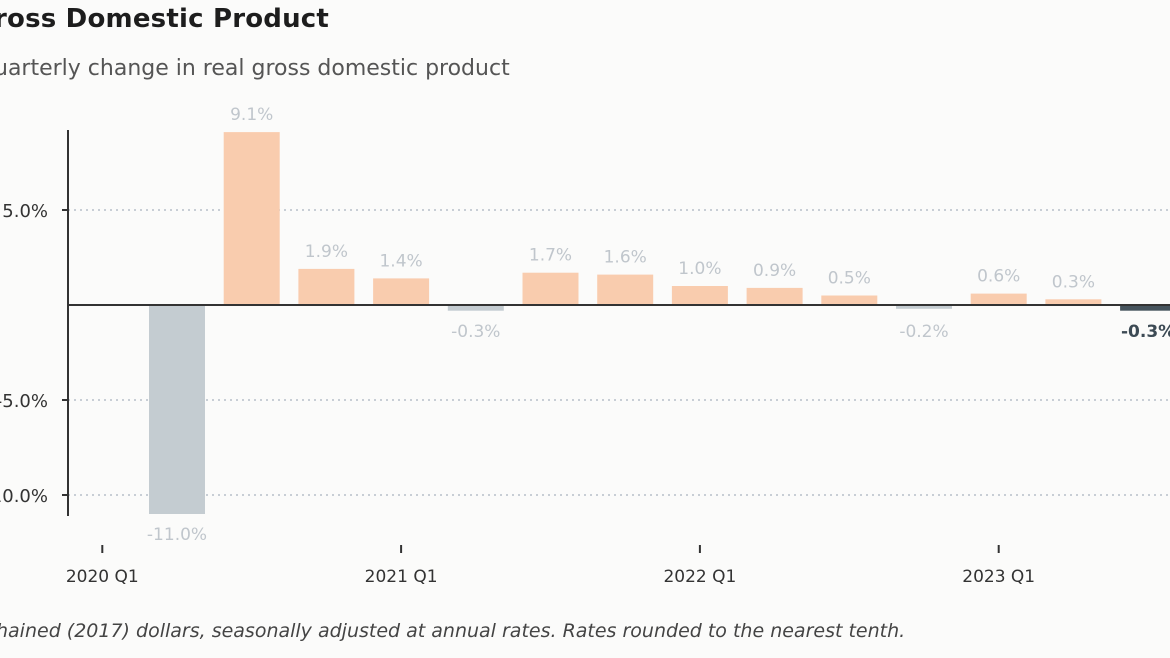  Describe the element at coordinates (699, 577) in the screenshot. I see `x-tick-label: 2022 Q1` at that location.